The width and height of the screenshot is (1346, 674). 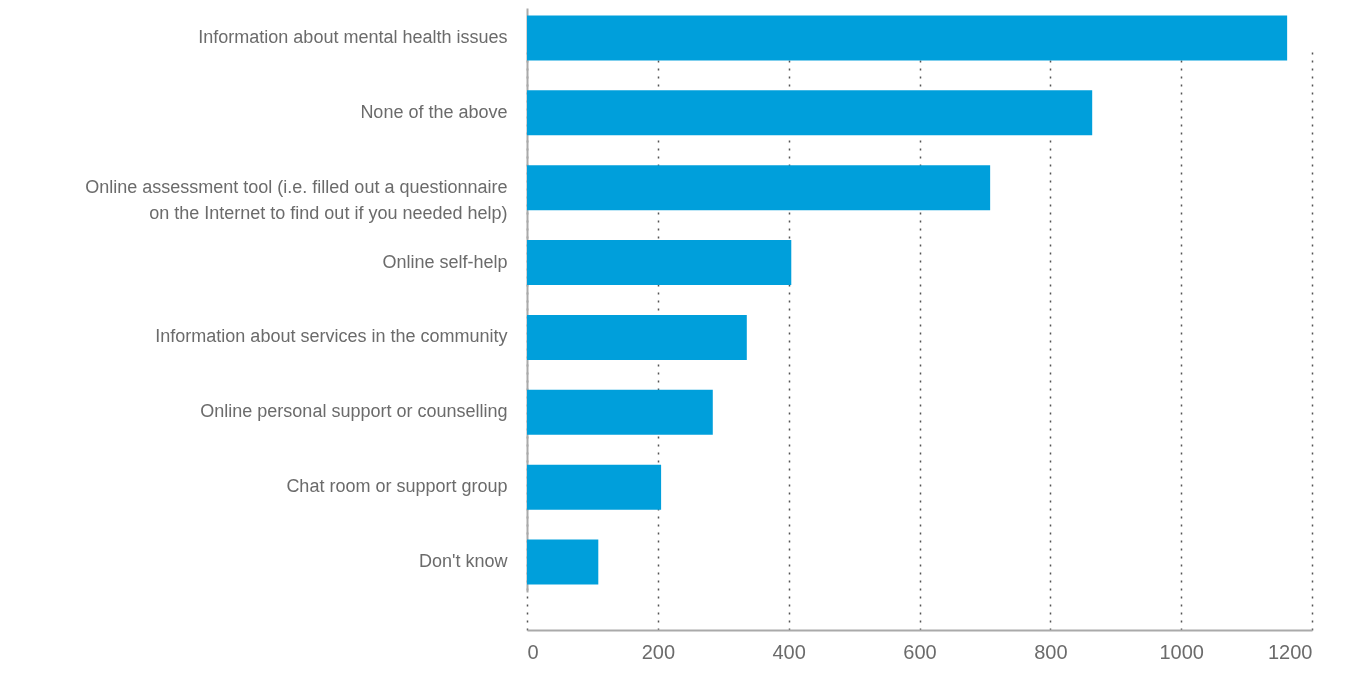 What do you see at coordinates (464, 561) in the screenshot?
I see `y-tick-label: Don't know` at bounding box center [464, 561].